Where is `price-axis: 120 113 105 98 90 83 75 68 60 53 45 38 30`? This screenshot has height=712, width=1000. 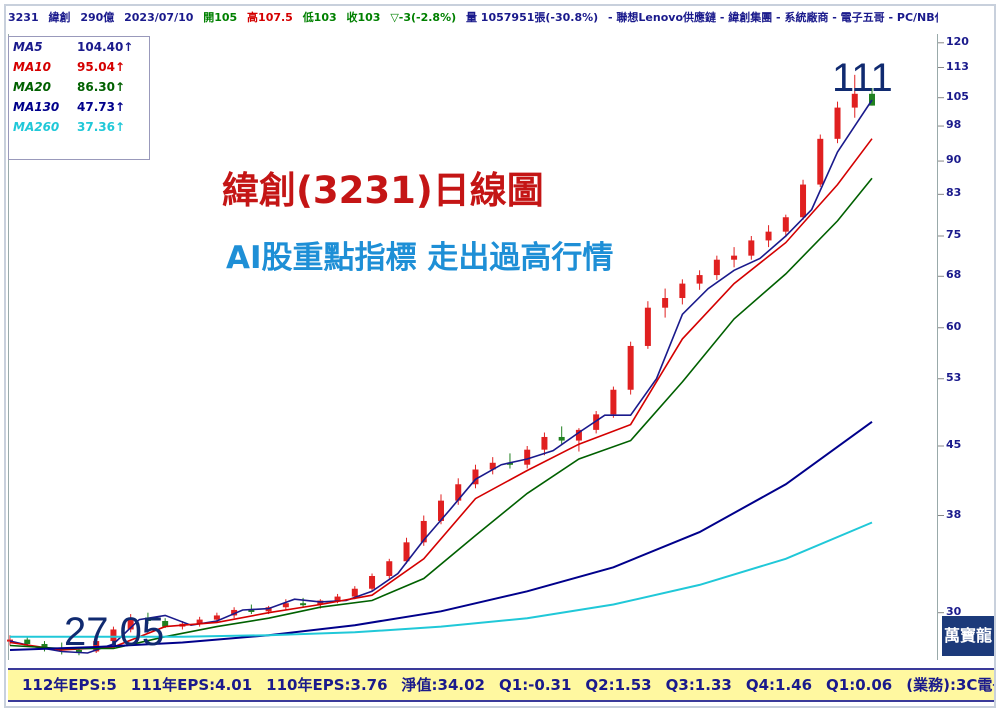 price-axis: 120 113 105 98 90 83 75 68 60 53 45 38 30 is located at coordinates (968, 347).